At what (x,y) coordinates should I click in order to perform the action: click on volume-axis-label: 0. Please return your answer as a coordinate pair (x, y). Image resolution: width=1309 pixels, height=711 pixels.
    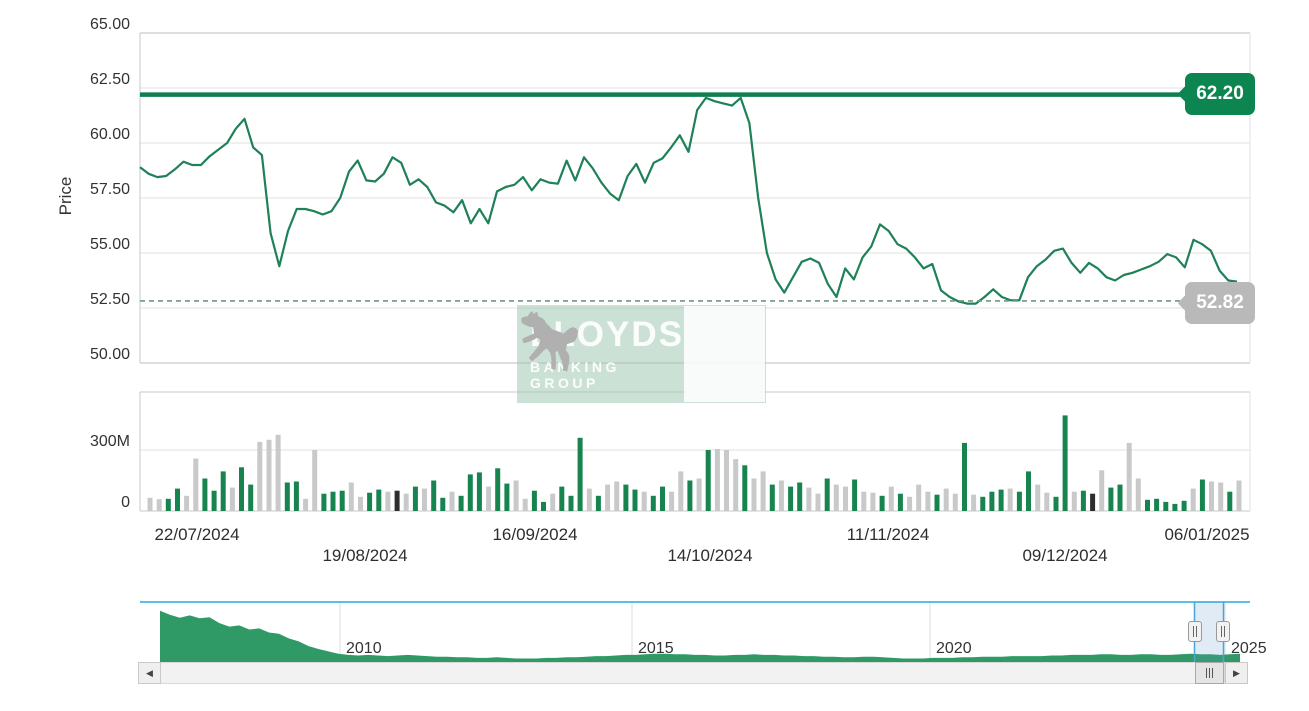
    Looking at the image, I should click on (125, 502).